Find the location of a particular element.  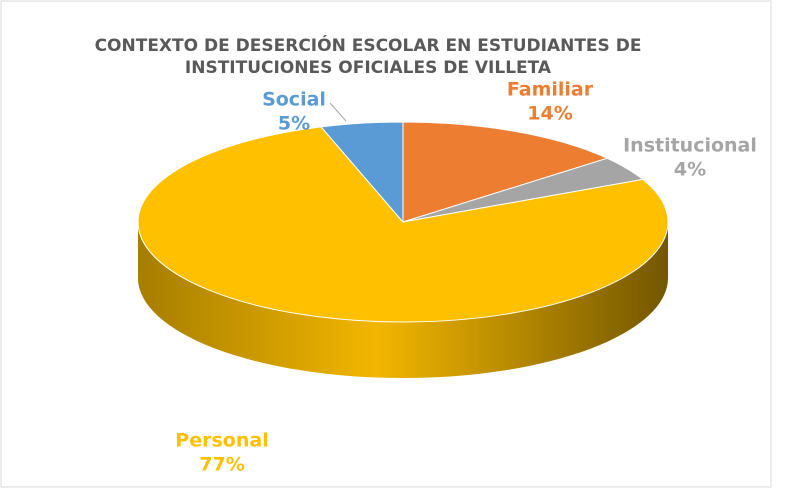

data-label-name: Personal is located at coordinates (221, 441).